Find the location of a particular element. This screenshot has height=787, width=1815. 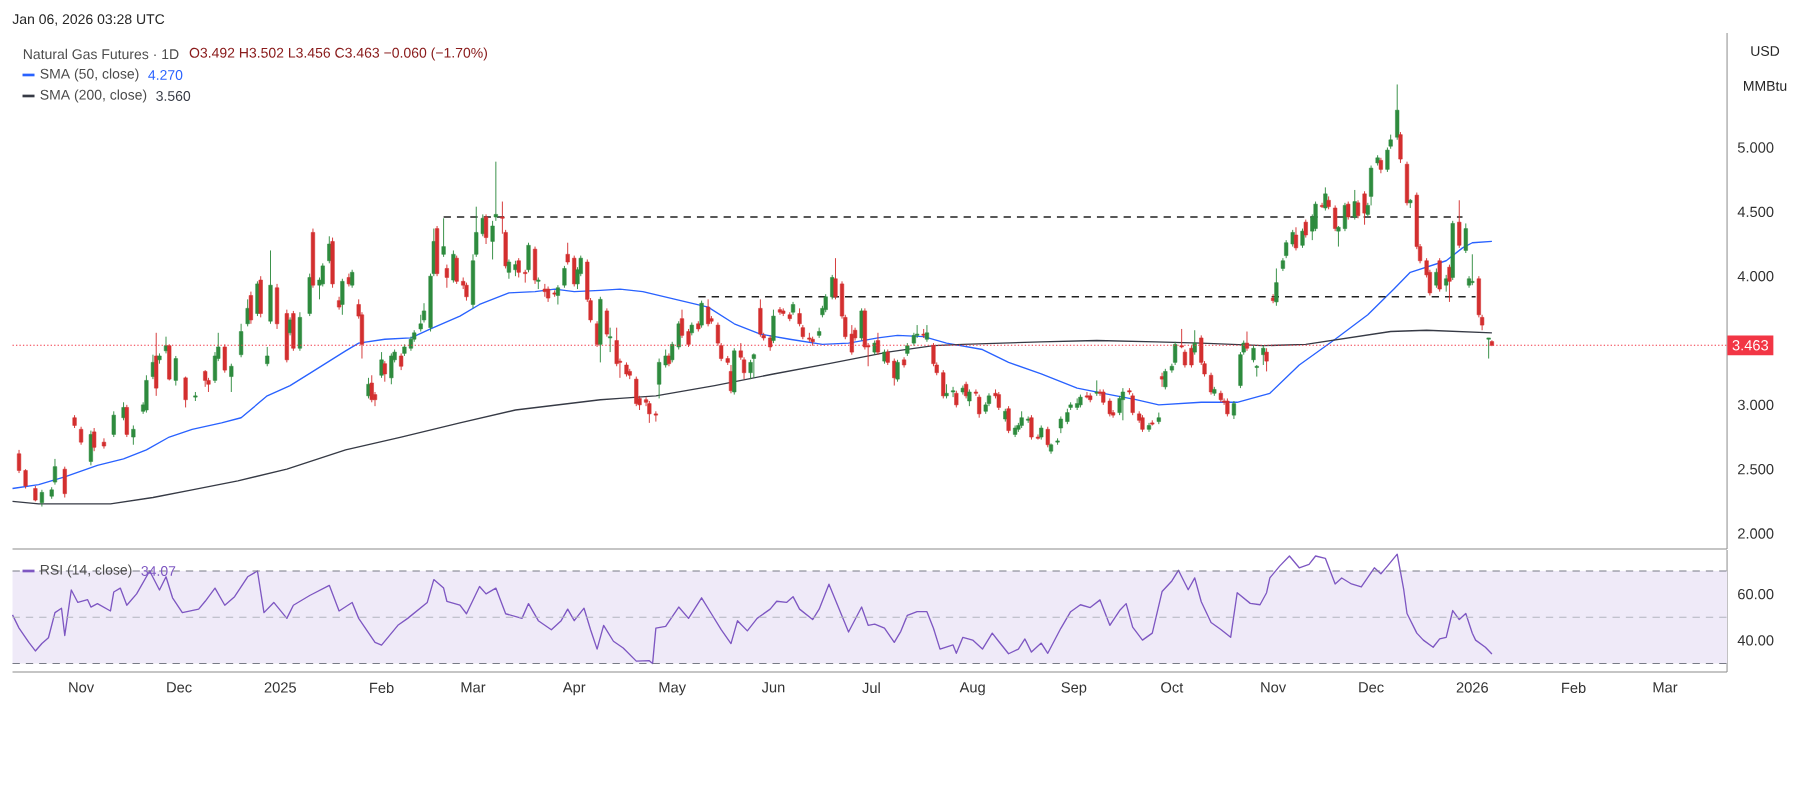

x-tick-label: Oct is located at coordinates (1172, 687).